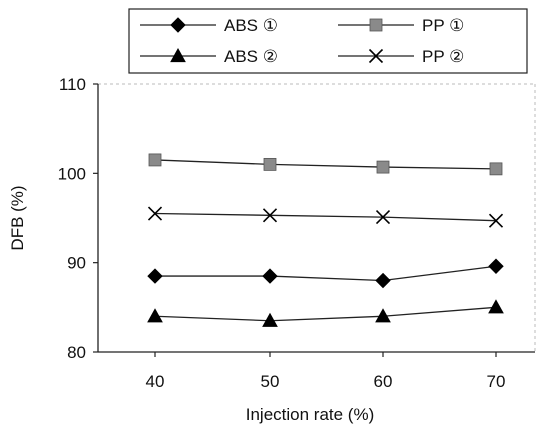 The width and height of the screenshot is (550, 432). I want to click on legend-label: PP ①, so click(443, 25).